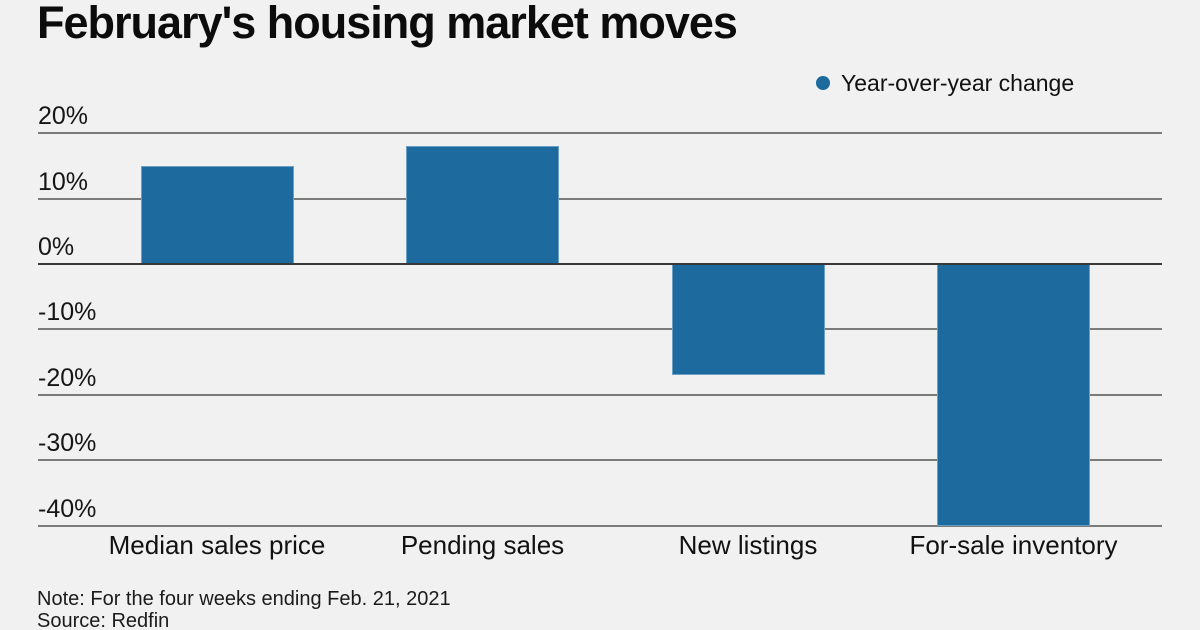  Describe the element at coordinates (63, 116) in the screenshot. I see `y-axis-tick-label: 20%` at that location.